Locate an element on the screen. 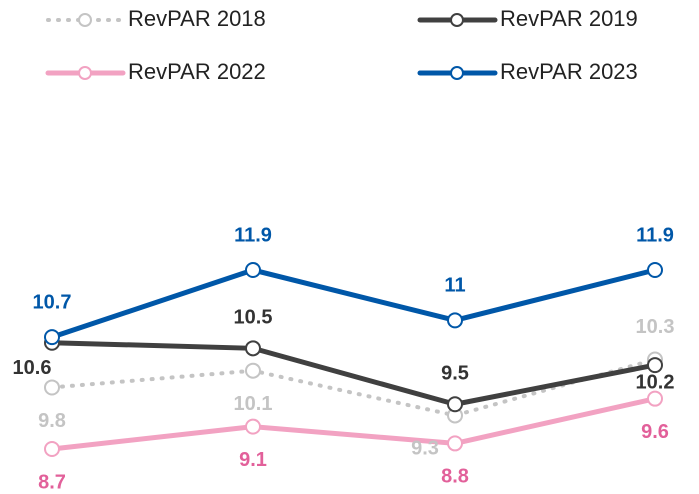 The height and width of the screenshot is (494, 699). data-label: 10.2 is located at coordinates (655, 382).